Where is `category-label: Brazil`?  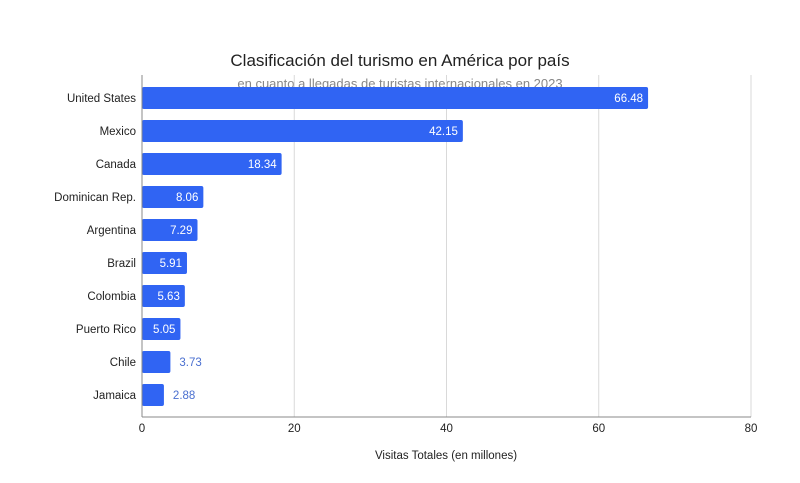
category-label: Brazil is located at coordinates (121, 264).